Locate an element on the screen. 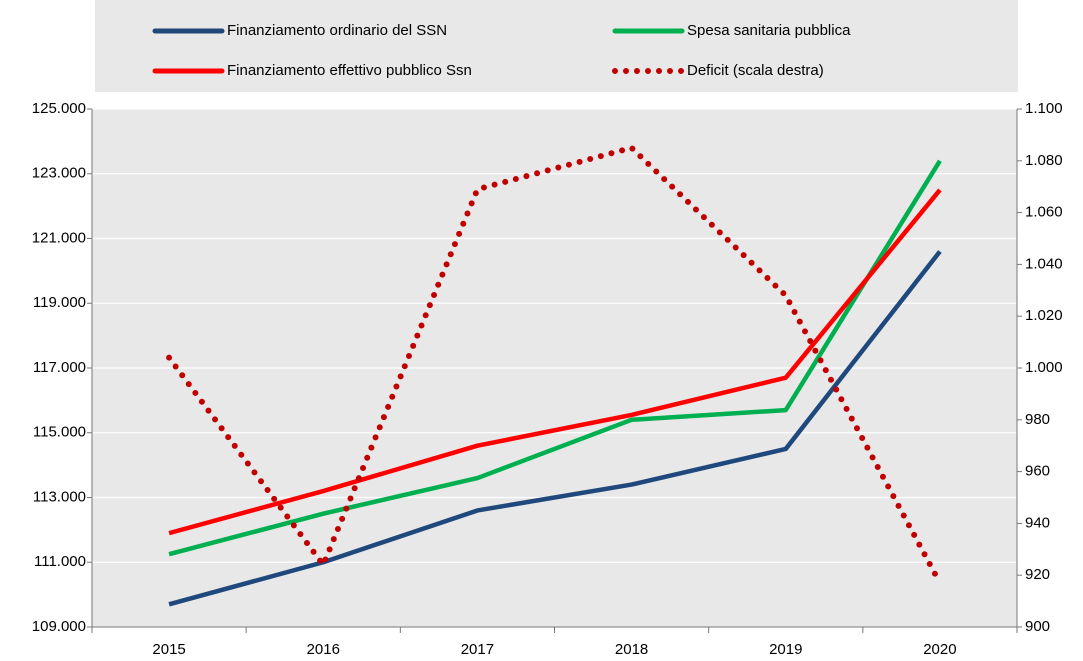 The image size is (1083, 661). y-tick-label: 119.000 is located at coordinates (59, 302).